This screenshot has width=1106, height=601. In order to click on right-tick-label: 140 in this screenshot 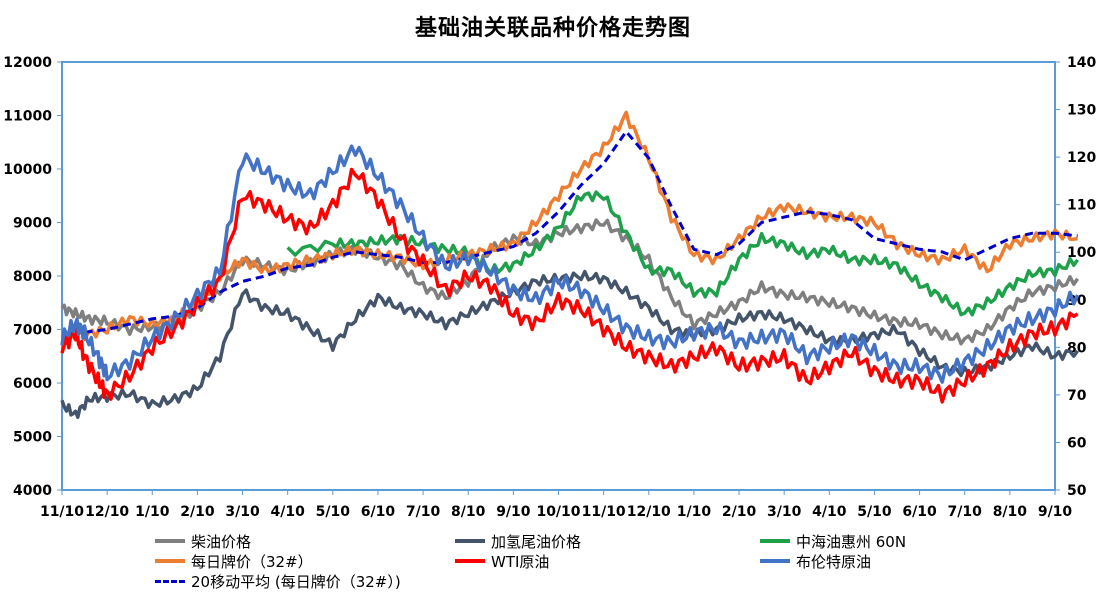, I will do `click(1081, 63)`.